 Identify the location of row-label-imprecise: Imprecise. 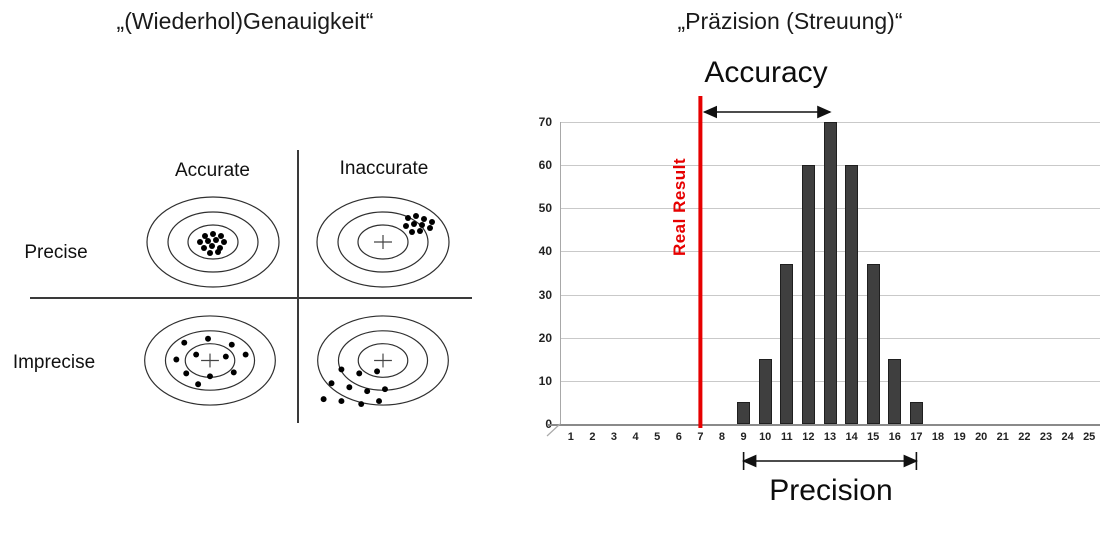
(54, 362).